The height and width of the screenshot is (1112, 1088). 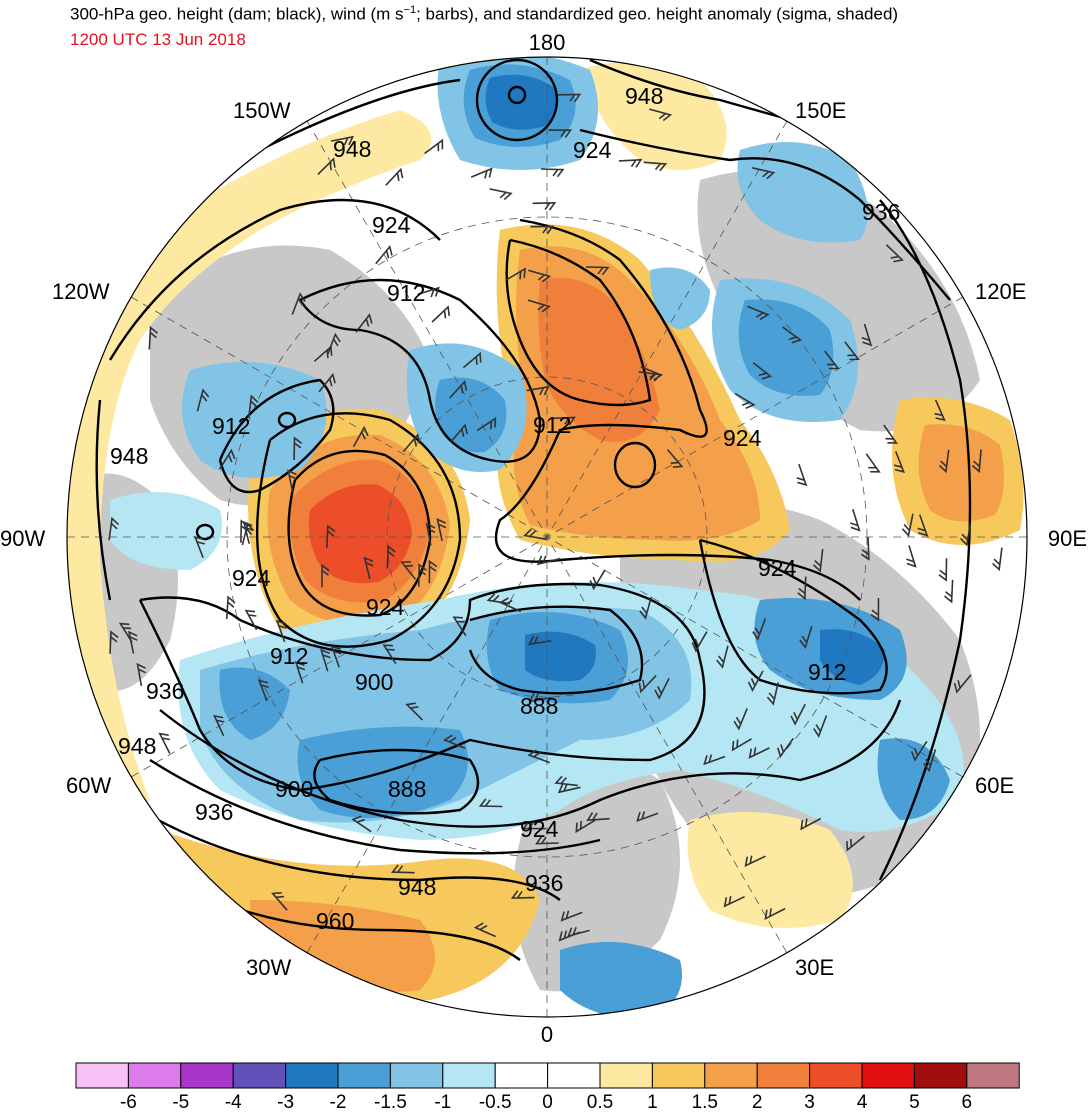 I want to click on lon-label-150w: 150W, so click(x=262, y=110).